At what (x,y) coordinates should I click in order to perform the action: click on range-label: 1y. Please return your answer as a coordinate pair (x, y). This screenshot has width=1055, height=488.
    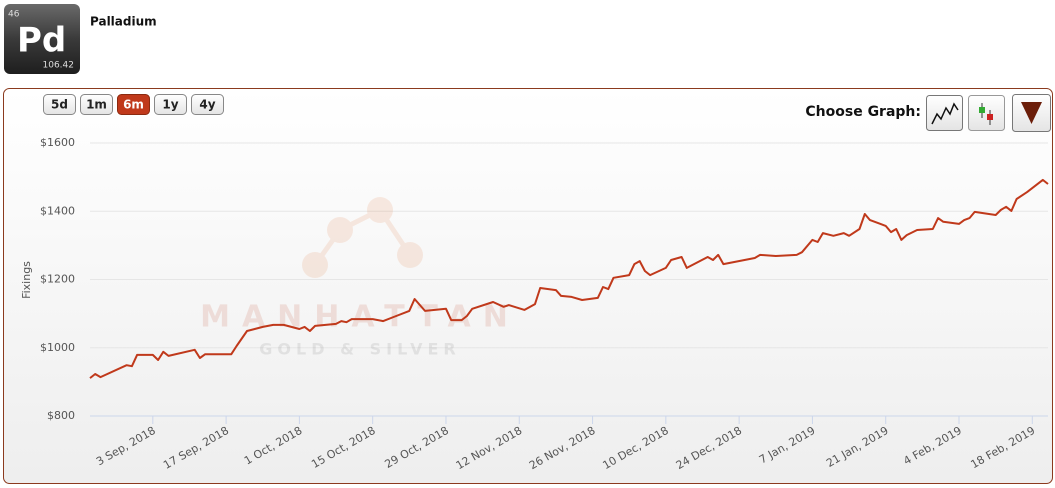
    Looking at the image, I should click on (170, 105).